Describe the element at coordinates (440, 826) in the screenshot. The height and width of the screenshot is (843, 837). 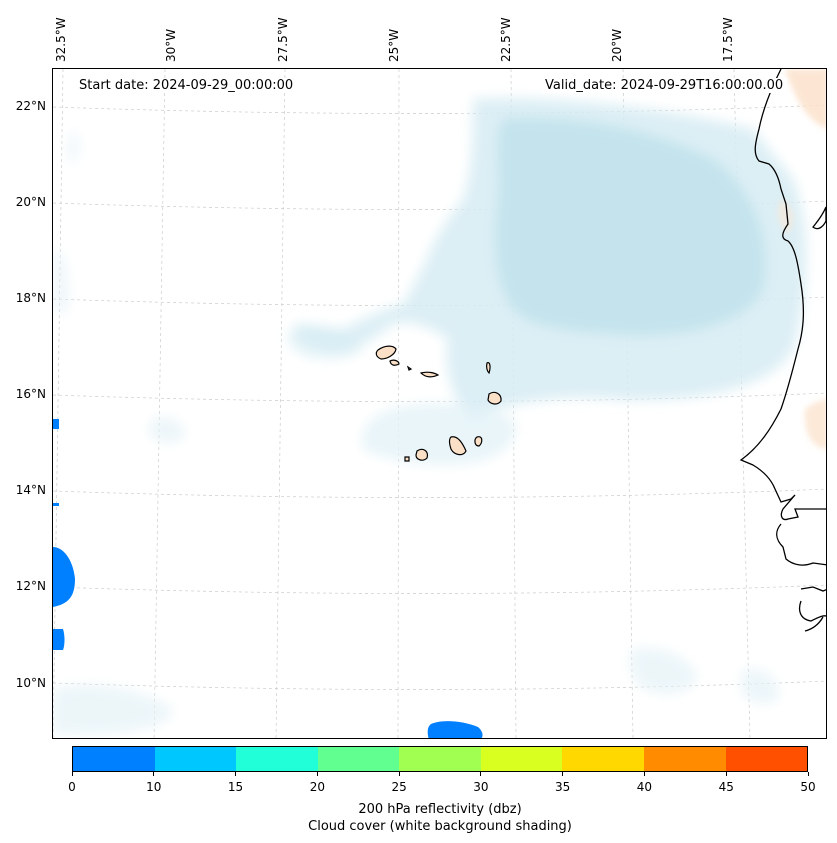
I see `colorbar-label-cloud-cover: Cloud cover (white background shading)` at that location.